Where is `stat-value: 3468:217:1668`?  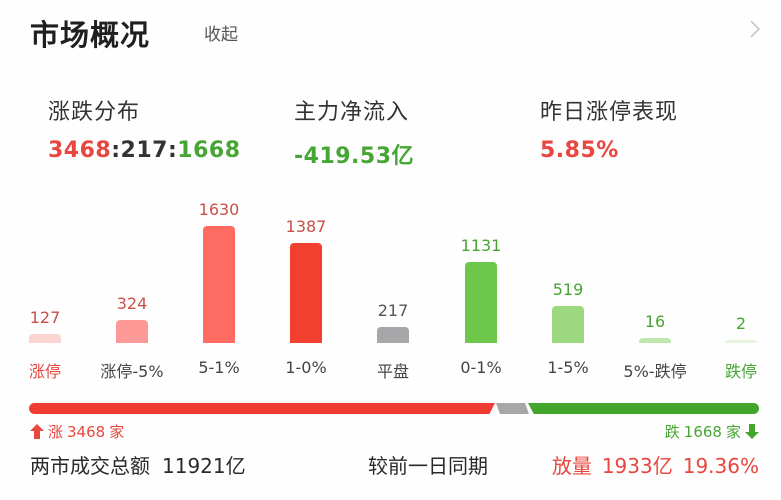 stat-value: 3468:217:1668 is located at coordinates (144, 150).